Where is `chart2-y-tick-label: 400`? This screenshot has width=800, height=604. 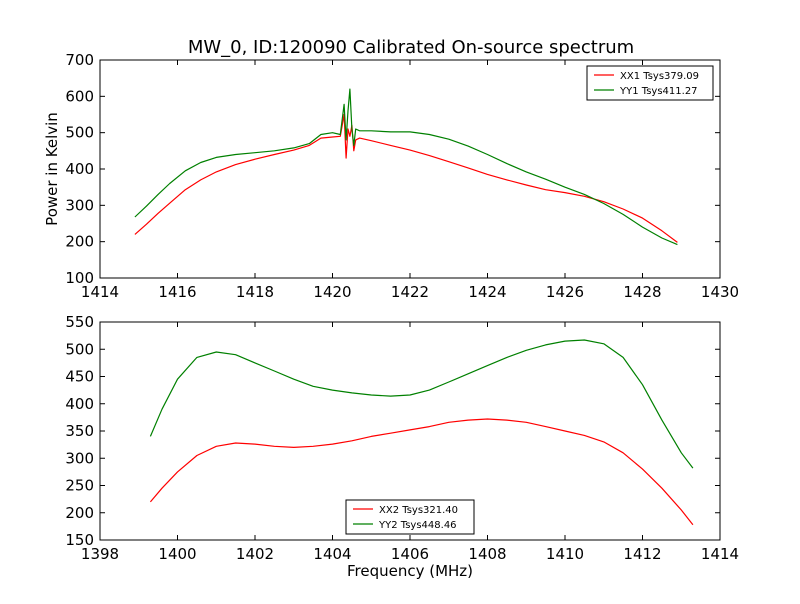
chart2-y-tick-label: 400 is located at coordinates (79, 404).